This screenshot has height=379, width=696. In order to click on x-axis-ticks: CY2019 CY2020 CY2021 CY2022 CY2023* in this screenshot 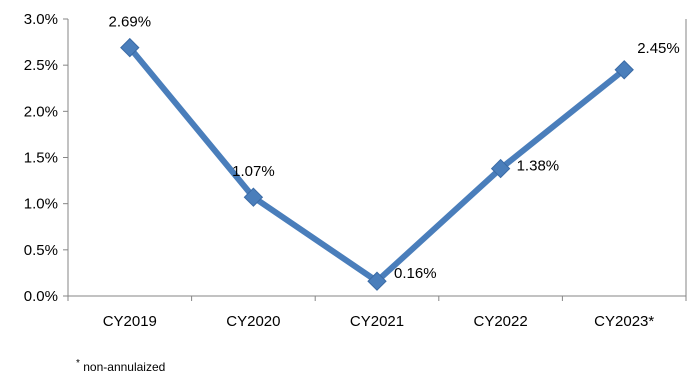, I will do `click(377, 313)`.